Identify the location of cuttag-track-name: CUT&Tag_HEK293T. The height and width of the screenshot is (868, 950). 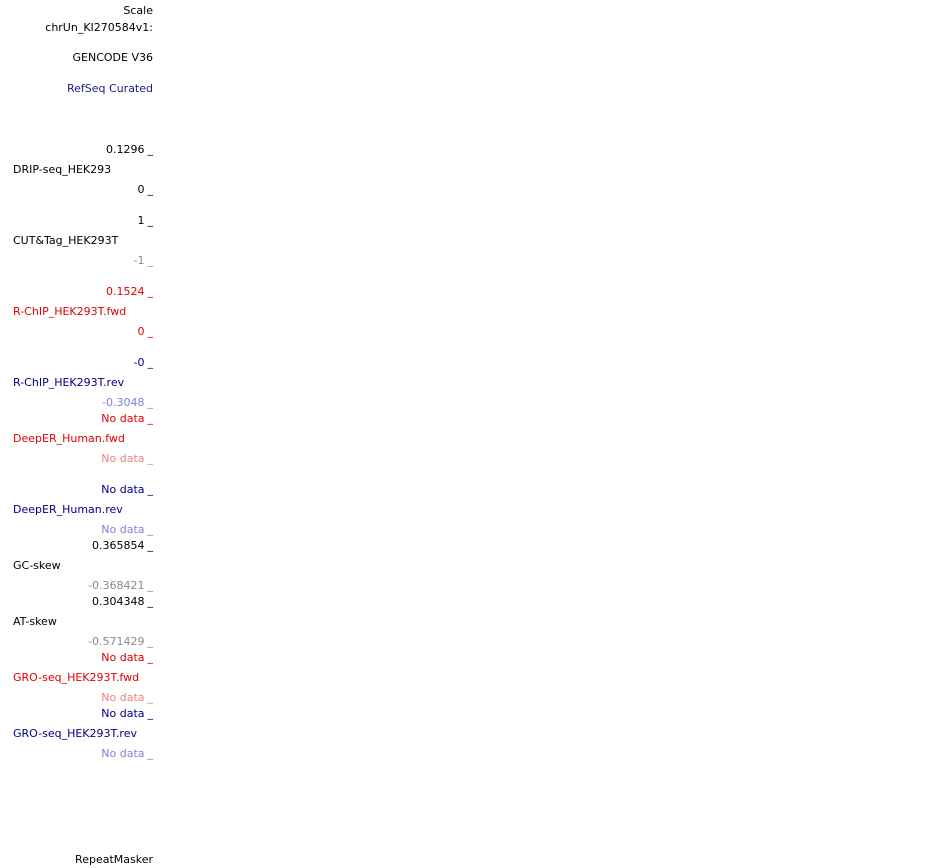
(66, 240).